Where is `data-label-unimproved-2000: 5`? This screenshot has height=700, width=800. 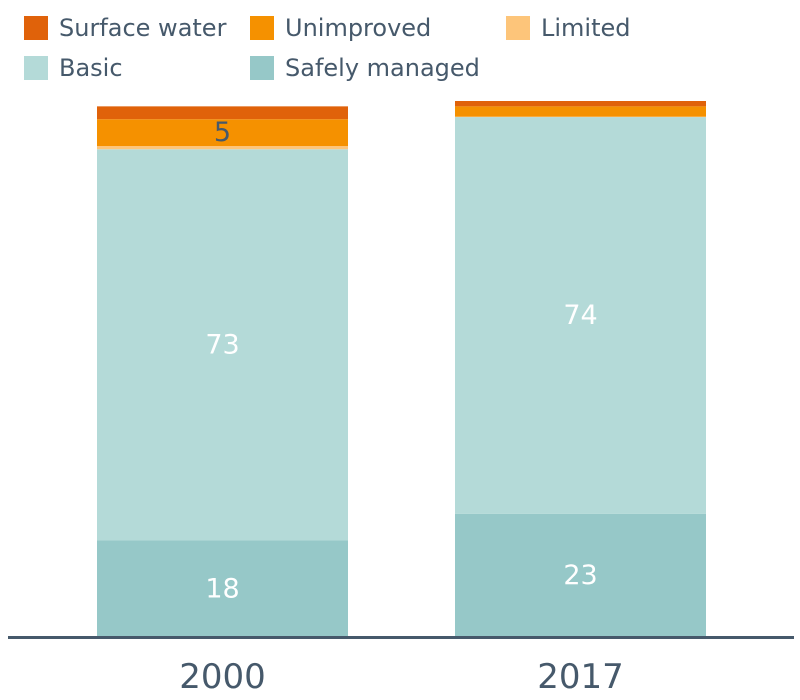 data-label-unimproved-2000: 5 is located at coordinates (222, 132).